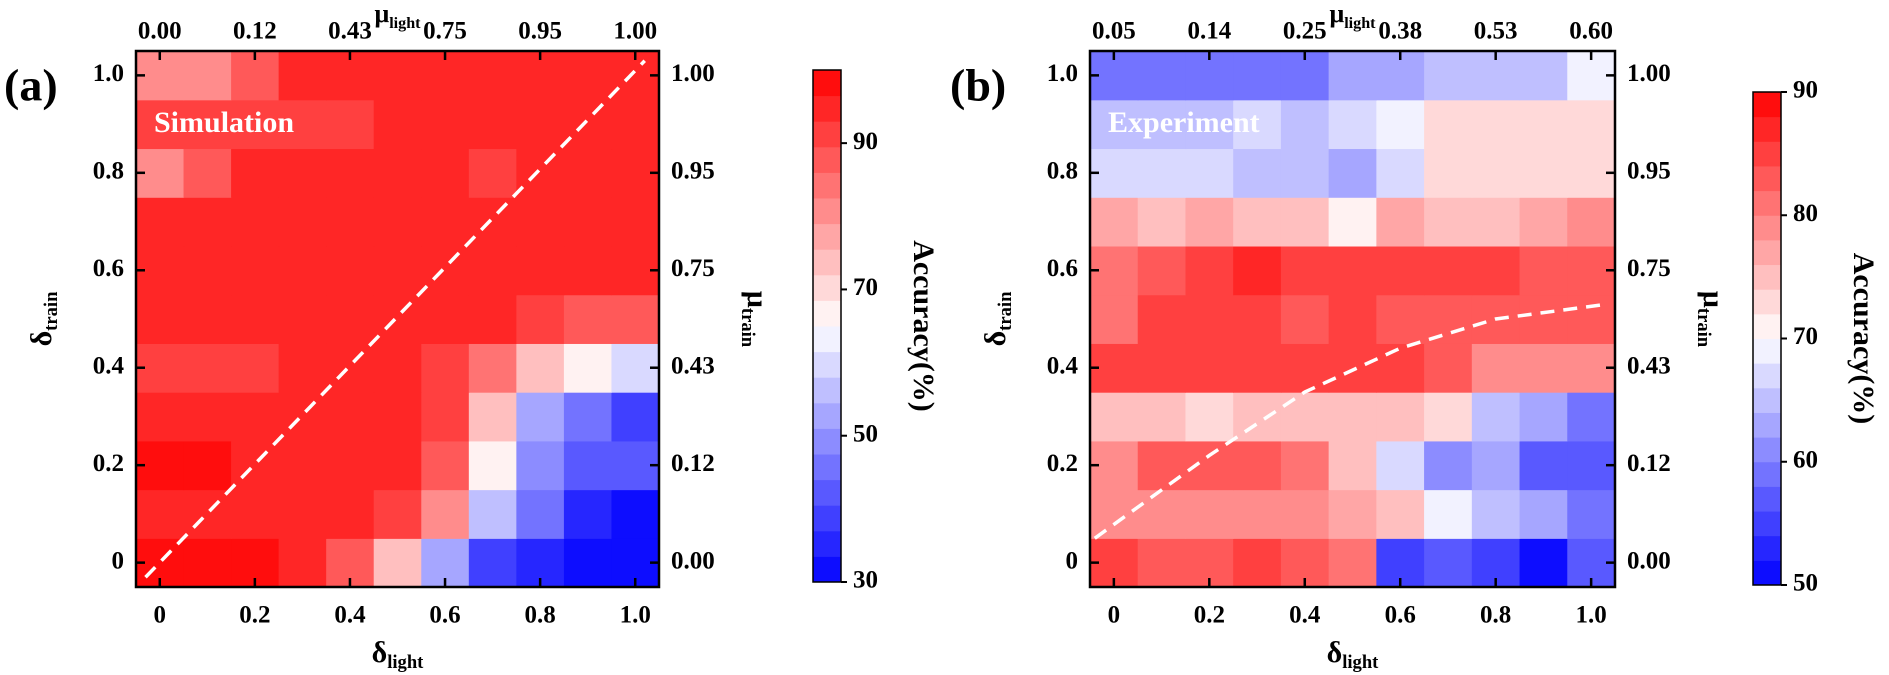 Image resolution: width=1889 pixels, height=675 pixels. What do you see at coordinates (1713, 299) in the screenshot?
I see `right-axis-label-main: μ` at bounding box center [1713, 299].